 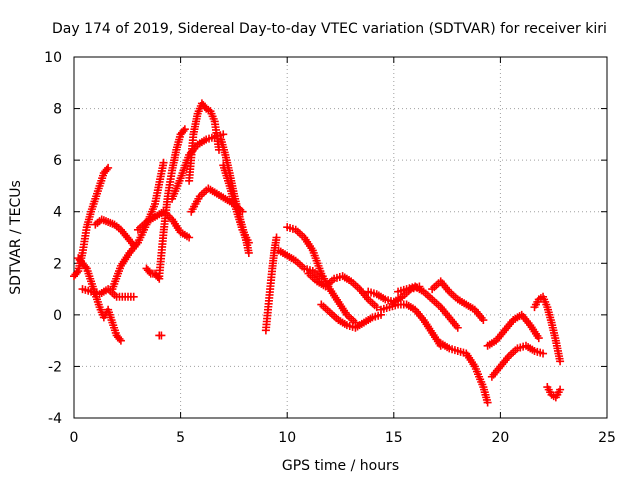 What do you see at coordinates (55, 419) in the screenshot?
I see `y-tick-label: -4` at bounding box center [55, 419].